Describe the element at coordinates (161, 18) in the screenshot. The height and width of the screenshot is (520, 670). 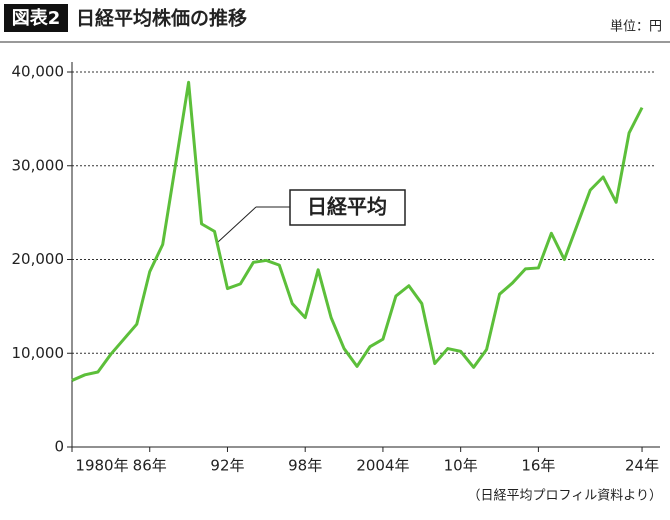
I see `chart-title: 日経平均株価の推移` at that location.